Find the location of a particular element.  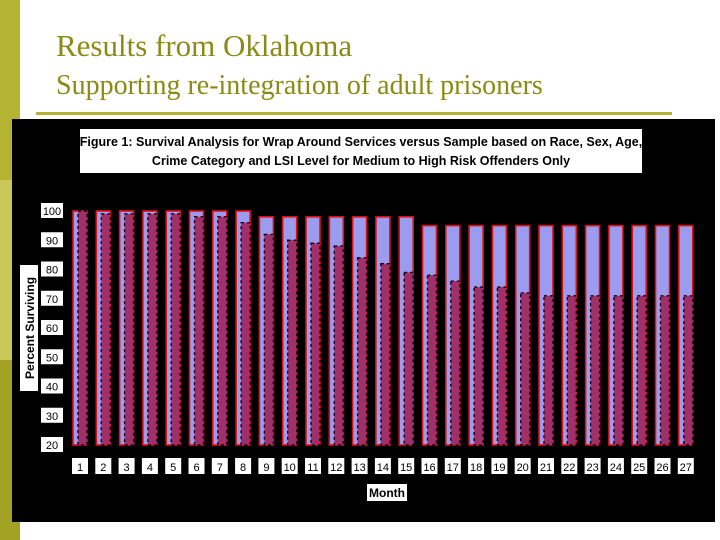

y-tick-label: 60 is located at coordinates (52, 329).